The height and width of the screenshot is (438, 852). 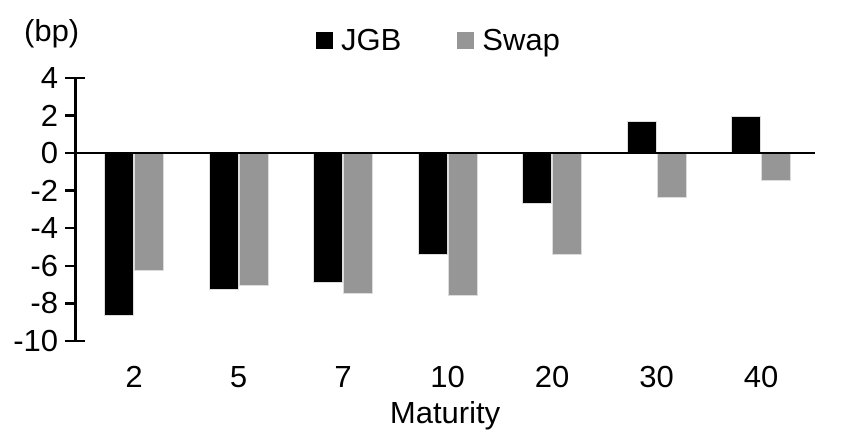 I want to click on y-axis-line, so click(x=75, y=209).